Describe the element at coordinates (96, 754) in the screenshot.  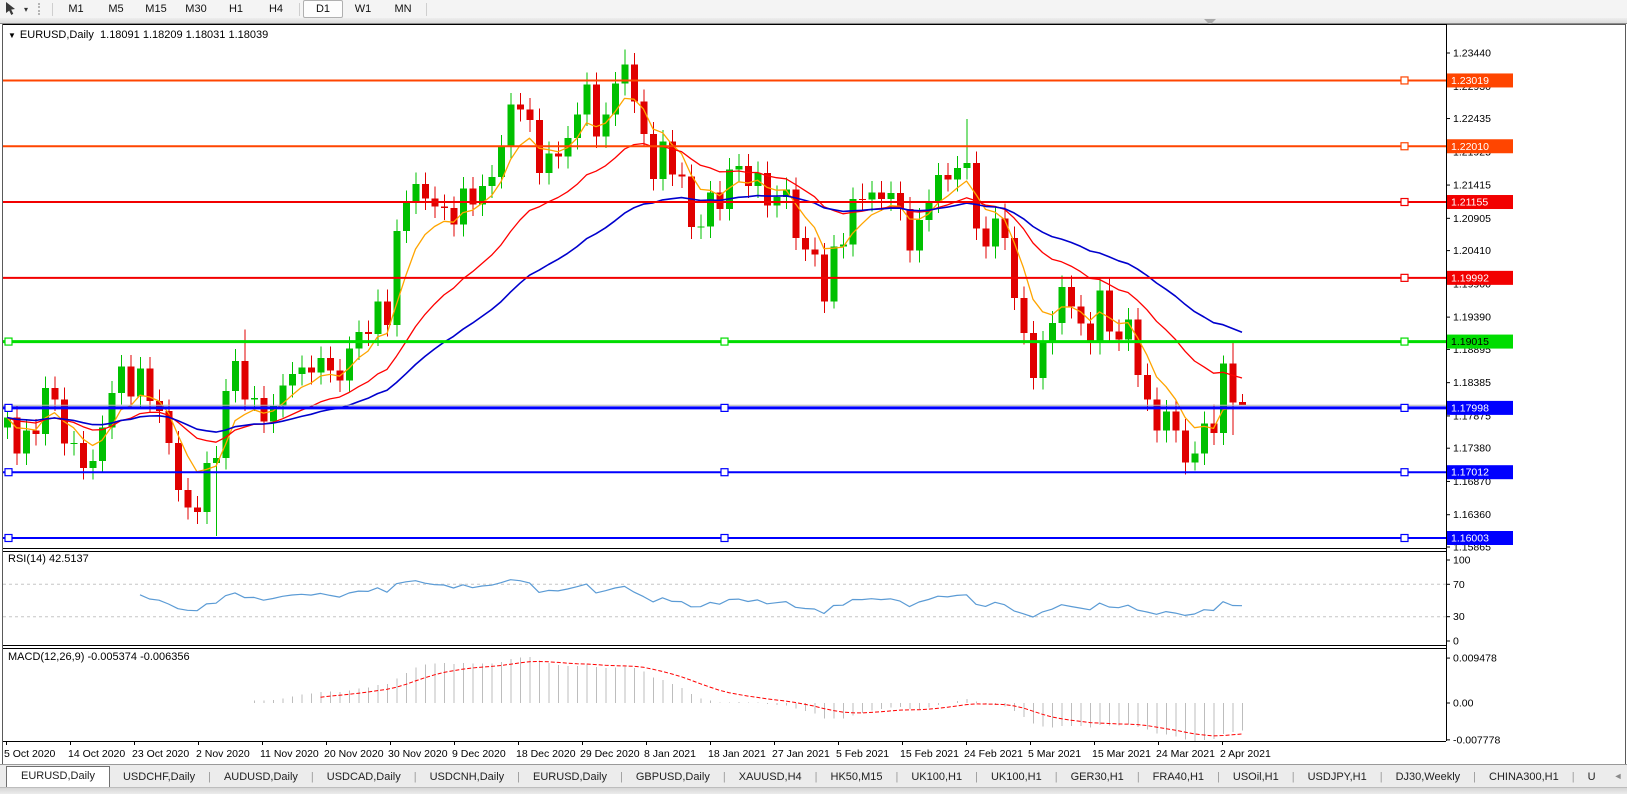
I see `svg-text: 14 Oct 2020` at that location.